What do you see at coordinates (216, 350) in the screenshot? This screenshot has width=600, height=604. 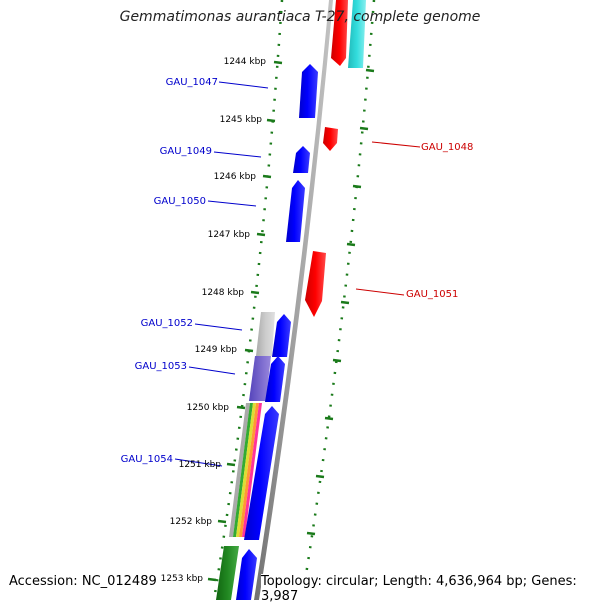 I see `tick-label: 1249 kbp` at bounding box center [216, 350].